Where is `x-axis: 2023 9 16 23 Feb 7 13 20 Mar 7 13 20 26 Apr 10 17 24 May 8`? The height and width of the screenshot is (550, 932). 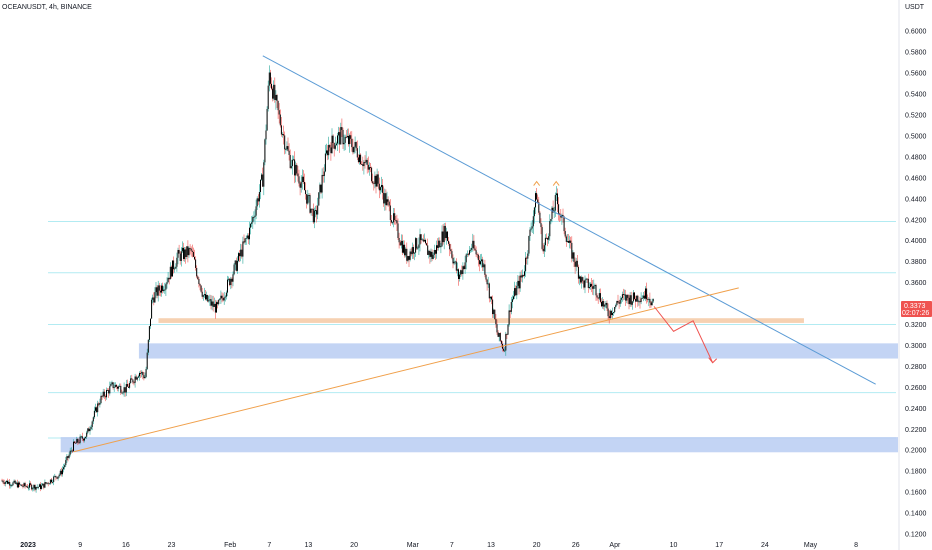
x-axis: 2023 9 16 23 Feb 7 13 20 Mar 7 13 20 26 Apr 10 17 24 May 8 is located at coordinates (439, 545).